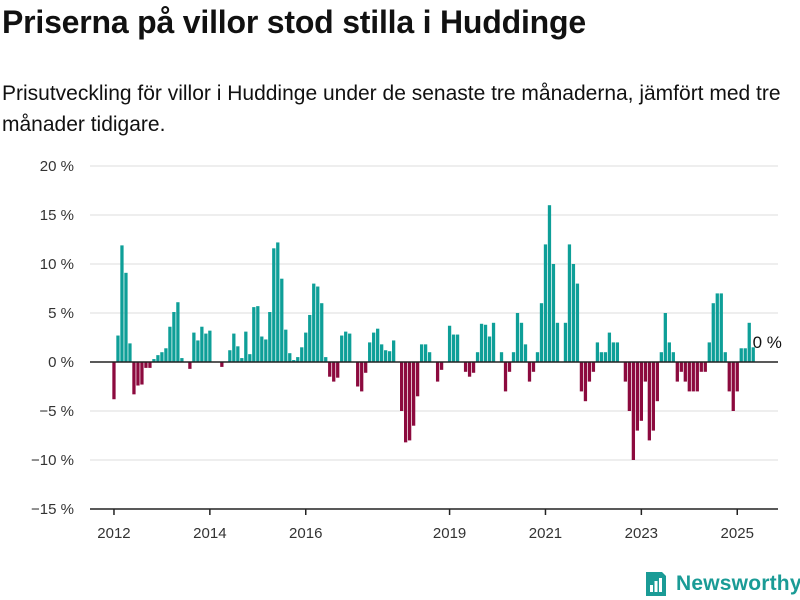 This screenshot has width=800, height=600. Describe the element at coordinates (738, 583) in the screenshot. I see `brand-name: Newsworthy` at that location.